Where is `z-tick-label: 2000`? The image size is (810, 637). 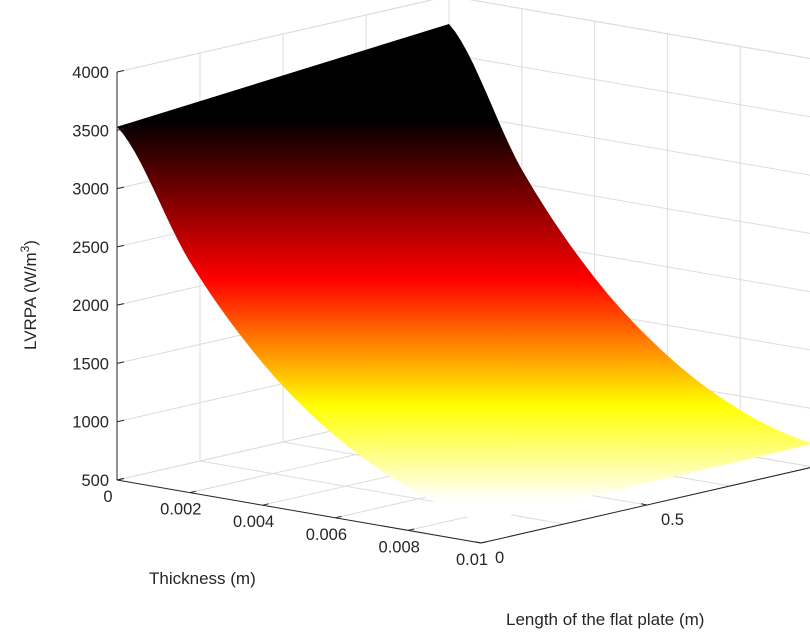 z-tick-label: 2000 is located at coordinates (90, 306).